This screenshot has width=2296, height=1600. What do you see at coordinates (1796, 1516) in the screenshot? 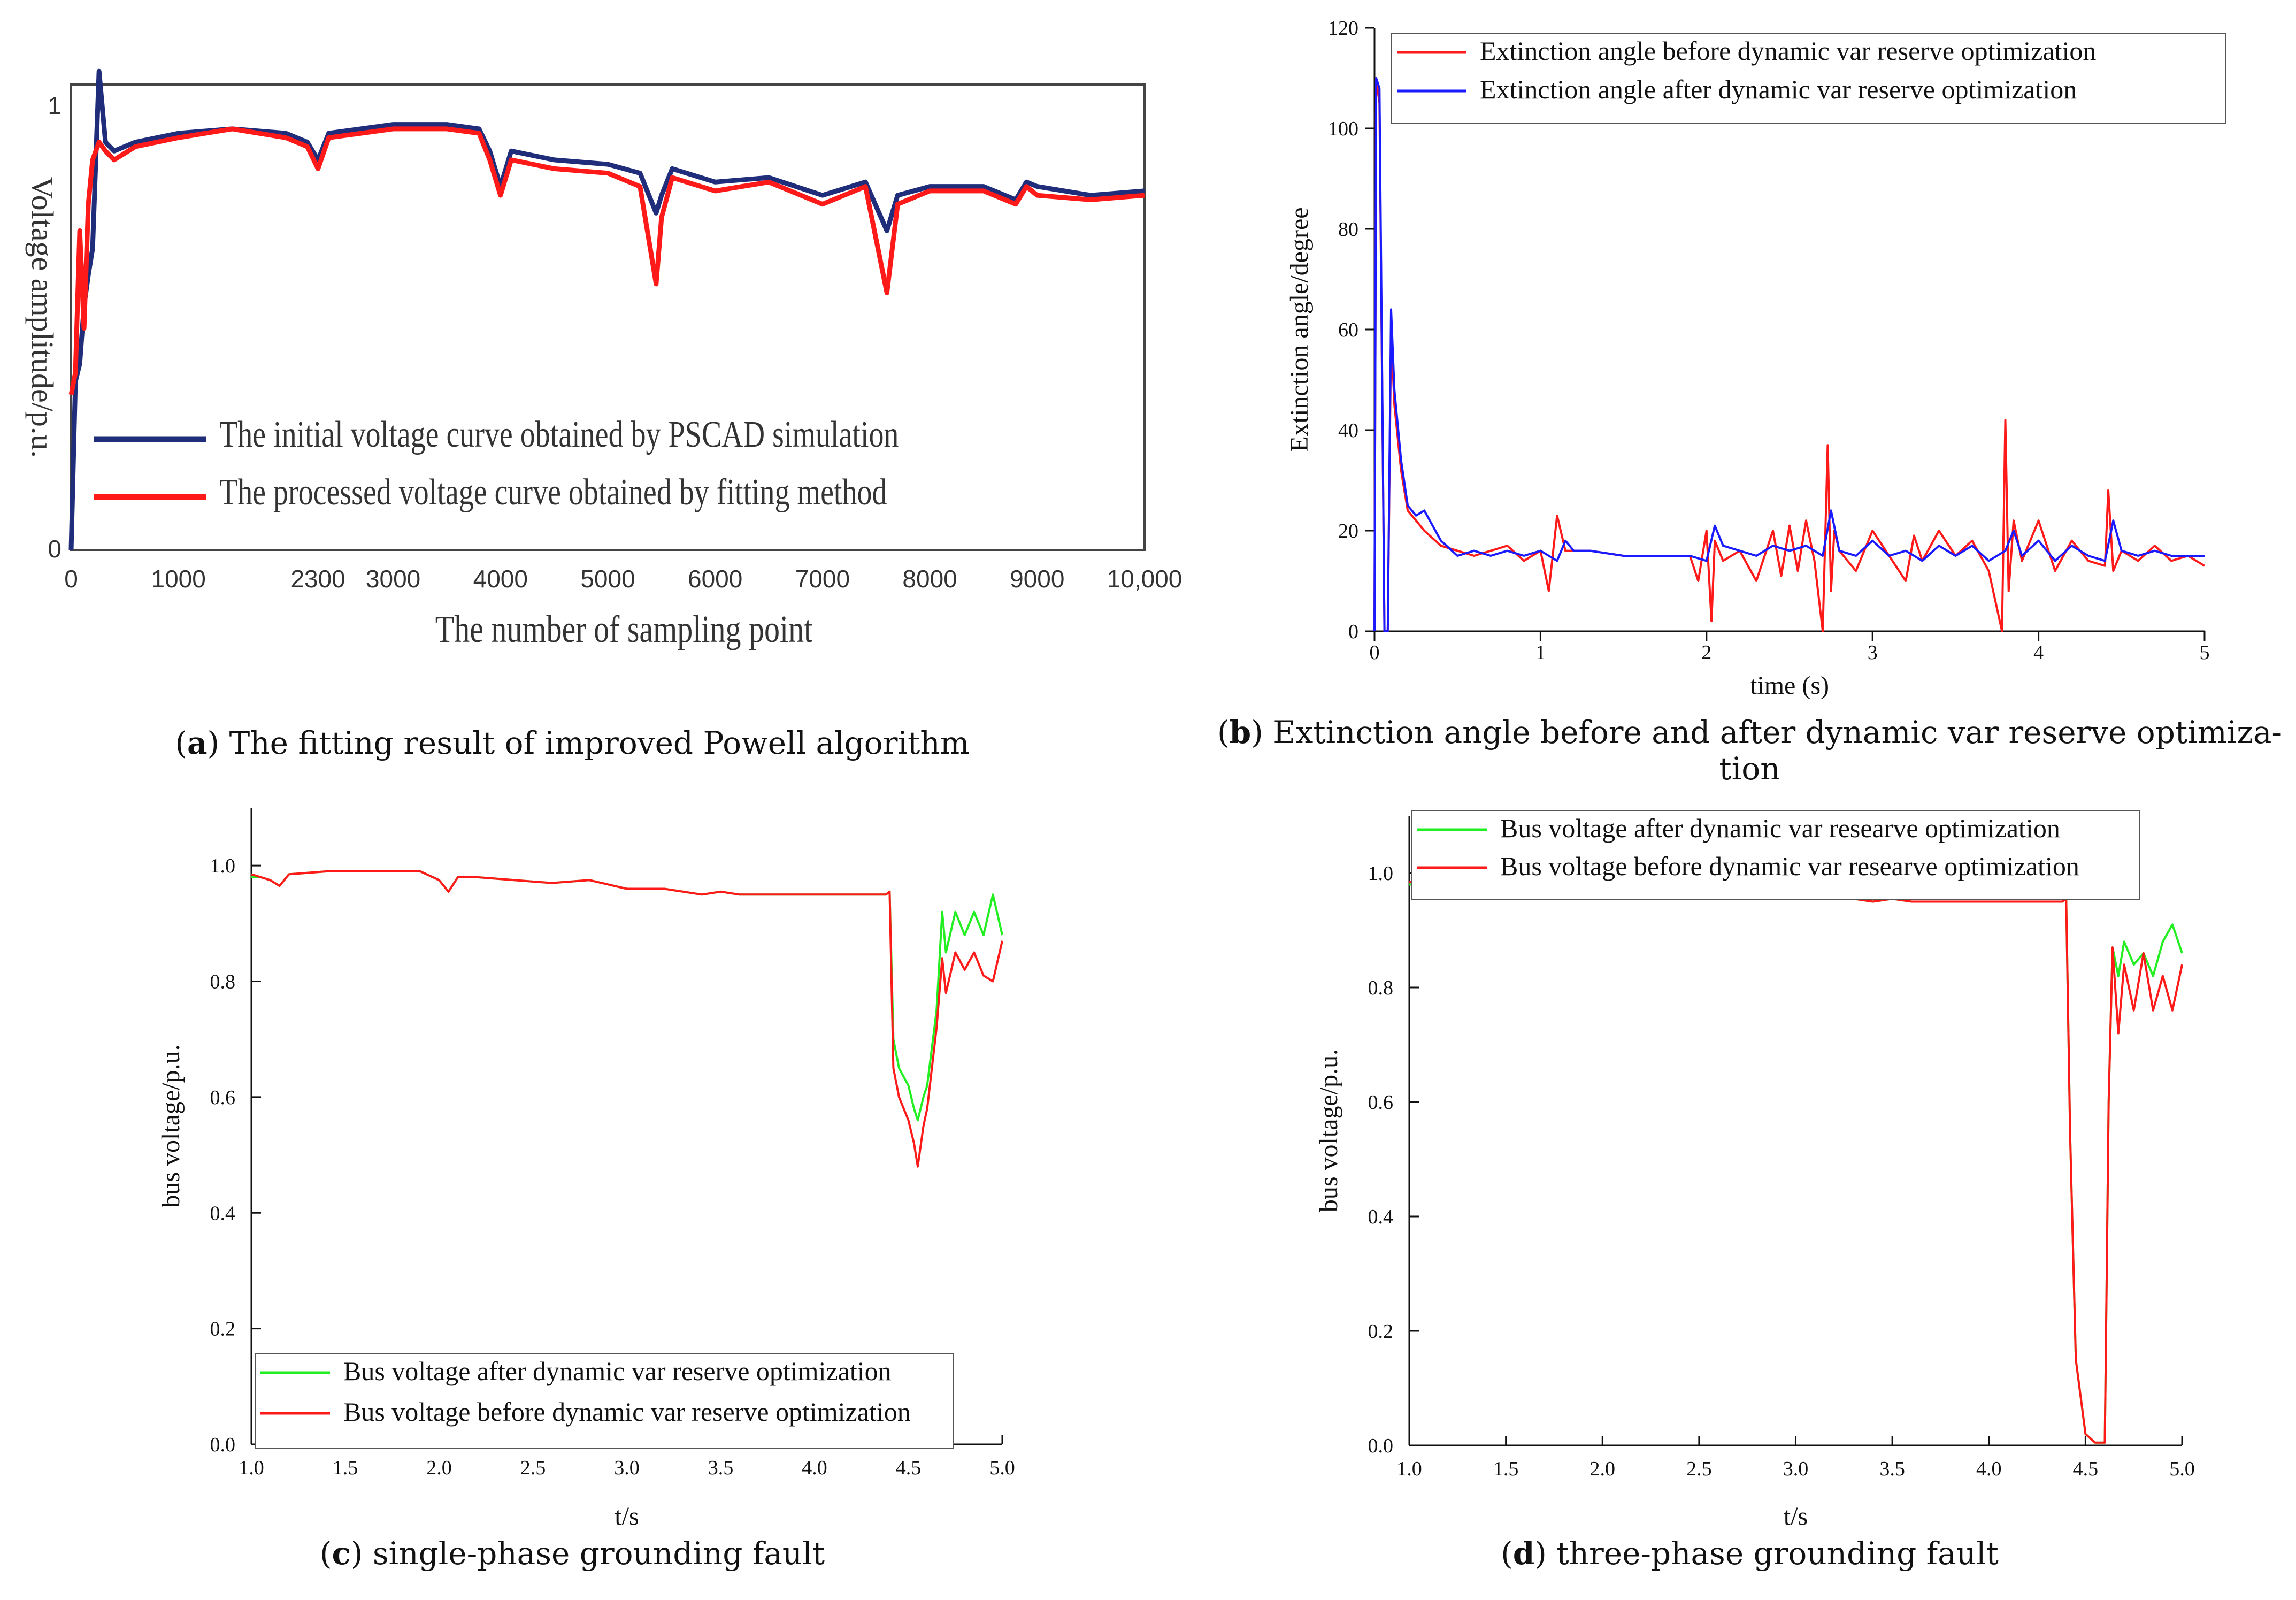
I see `chart-d-x-axis-label: t/s` at bounding box center [1796, 1516].